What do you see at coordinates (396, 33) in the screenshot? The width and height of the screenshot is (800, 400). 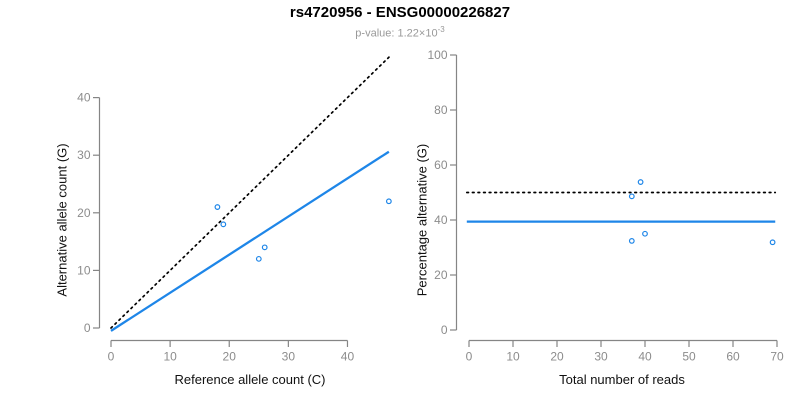 I see `p-value-text: p-value: 1.22×10` at bounding box center [396, 33].